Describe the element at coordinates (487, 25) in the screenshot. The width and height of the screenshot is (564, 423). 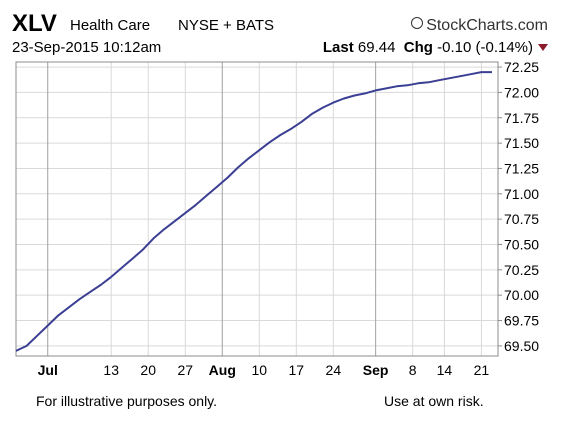
I see `brand-text: StockCharts.com` at that location.